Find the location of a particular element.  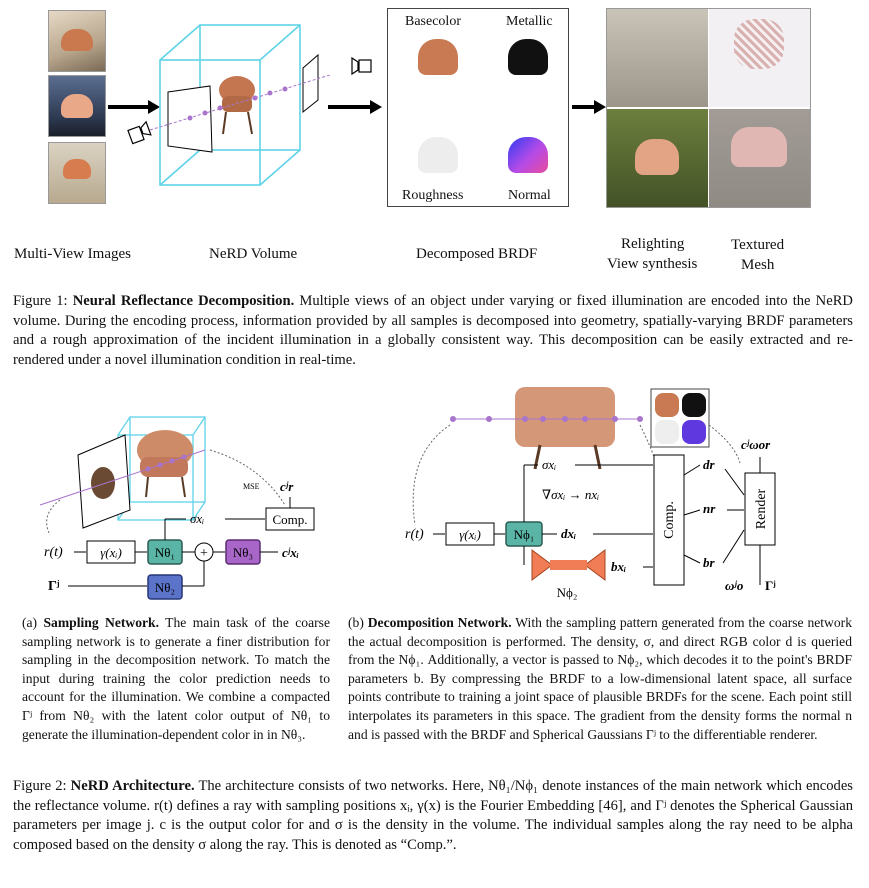

grad-label: ∇σxᵢ → nxᵢ is located at coordinates (570, 494).